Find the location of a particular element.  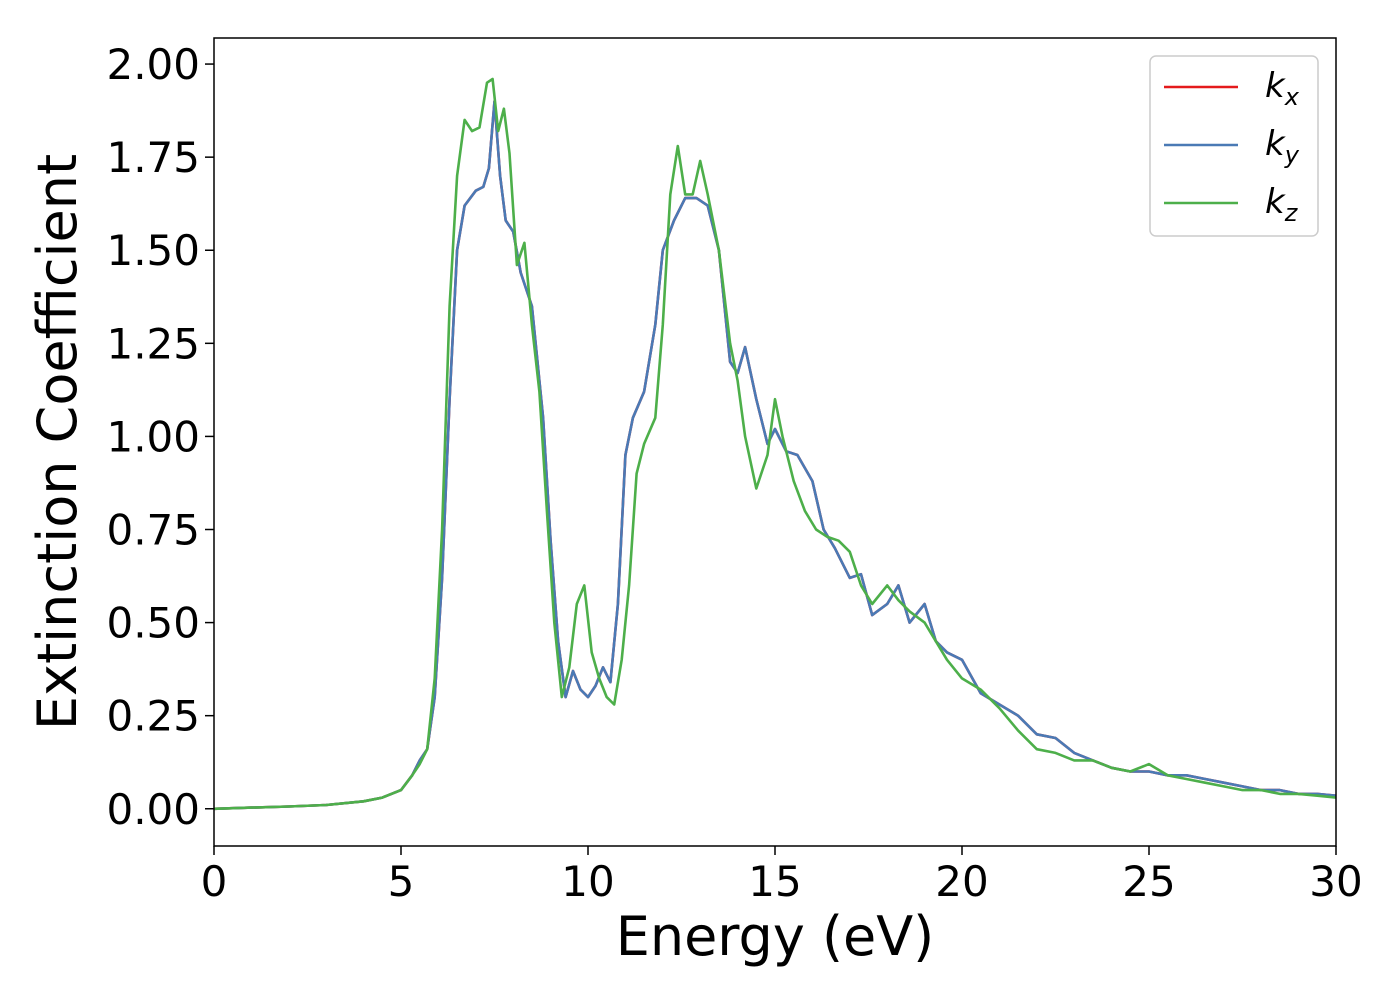

y-tick-label: 0.25 is located at coordinates (153, 716).